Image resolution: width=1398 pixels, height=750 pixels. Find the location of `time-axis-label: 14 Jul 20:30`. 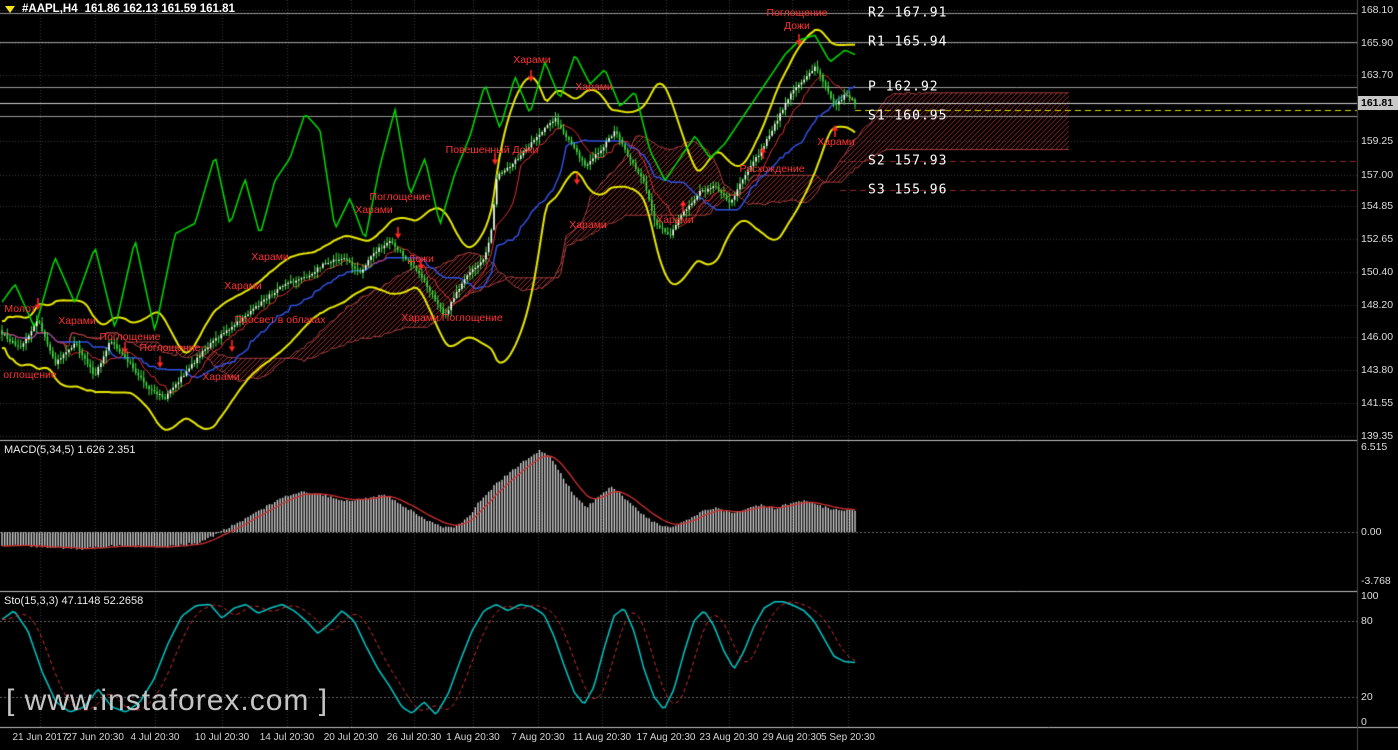

time-axis-label: 14 Jul 20:30 is located at coordinates (287, 737).